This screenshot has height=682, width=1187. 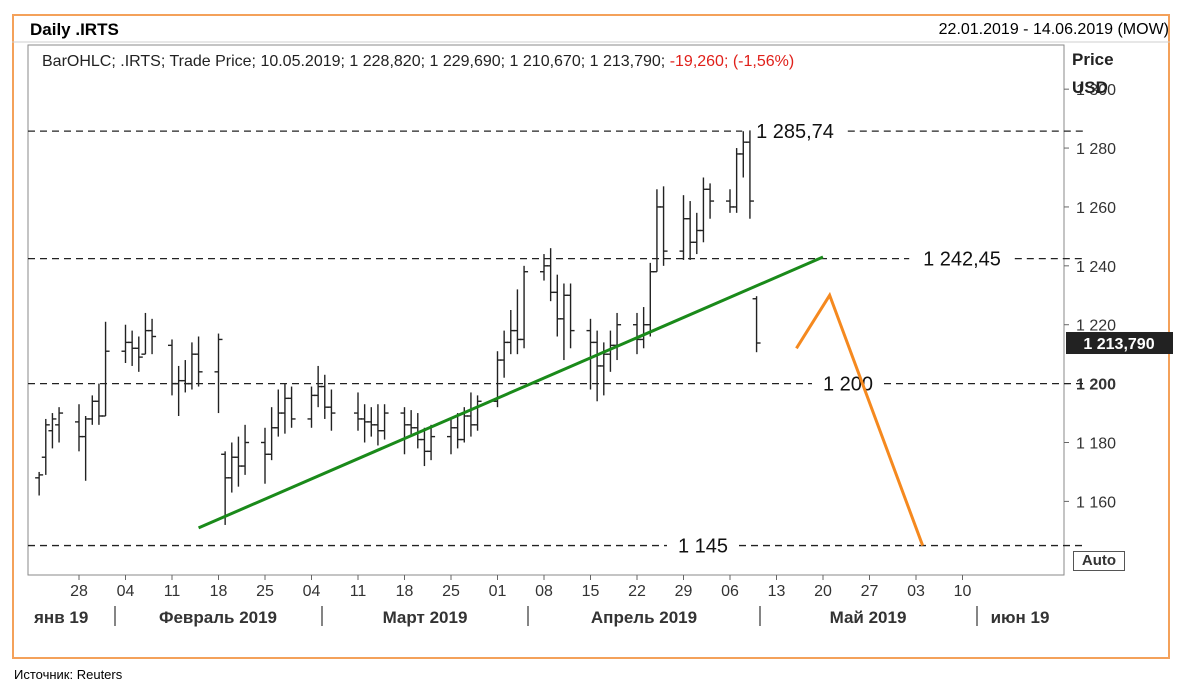 What do you see at coordinates (425, 617) in the screenshot?
I see `month-label: Март 2019` at bounding box center [425, 617].